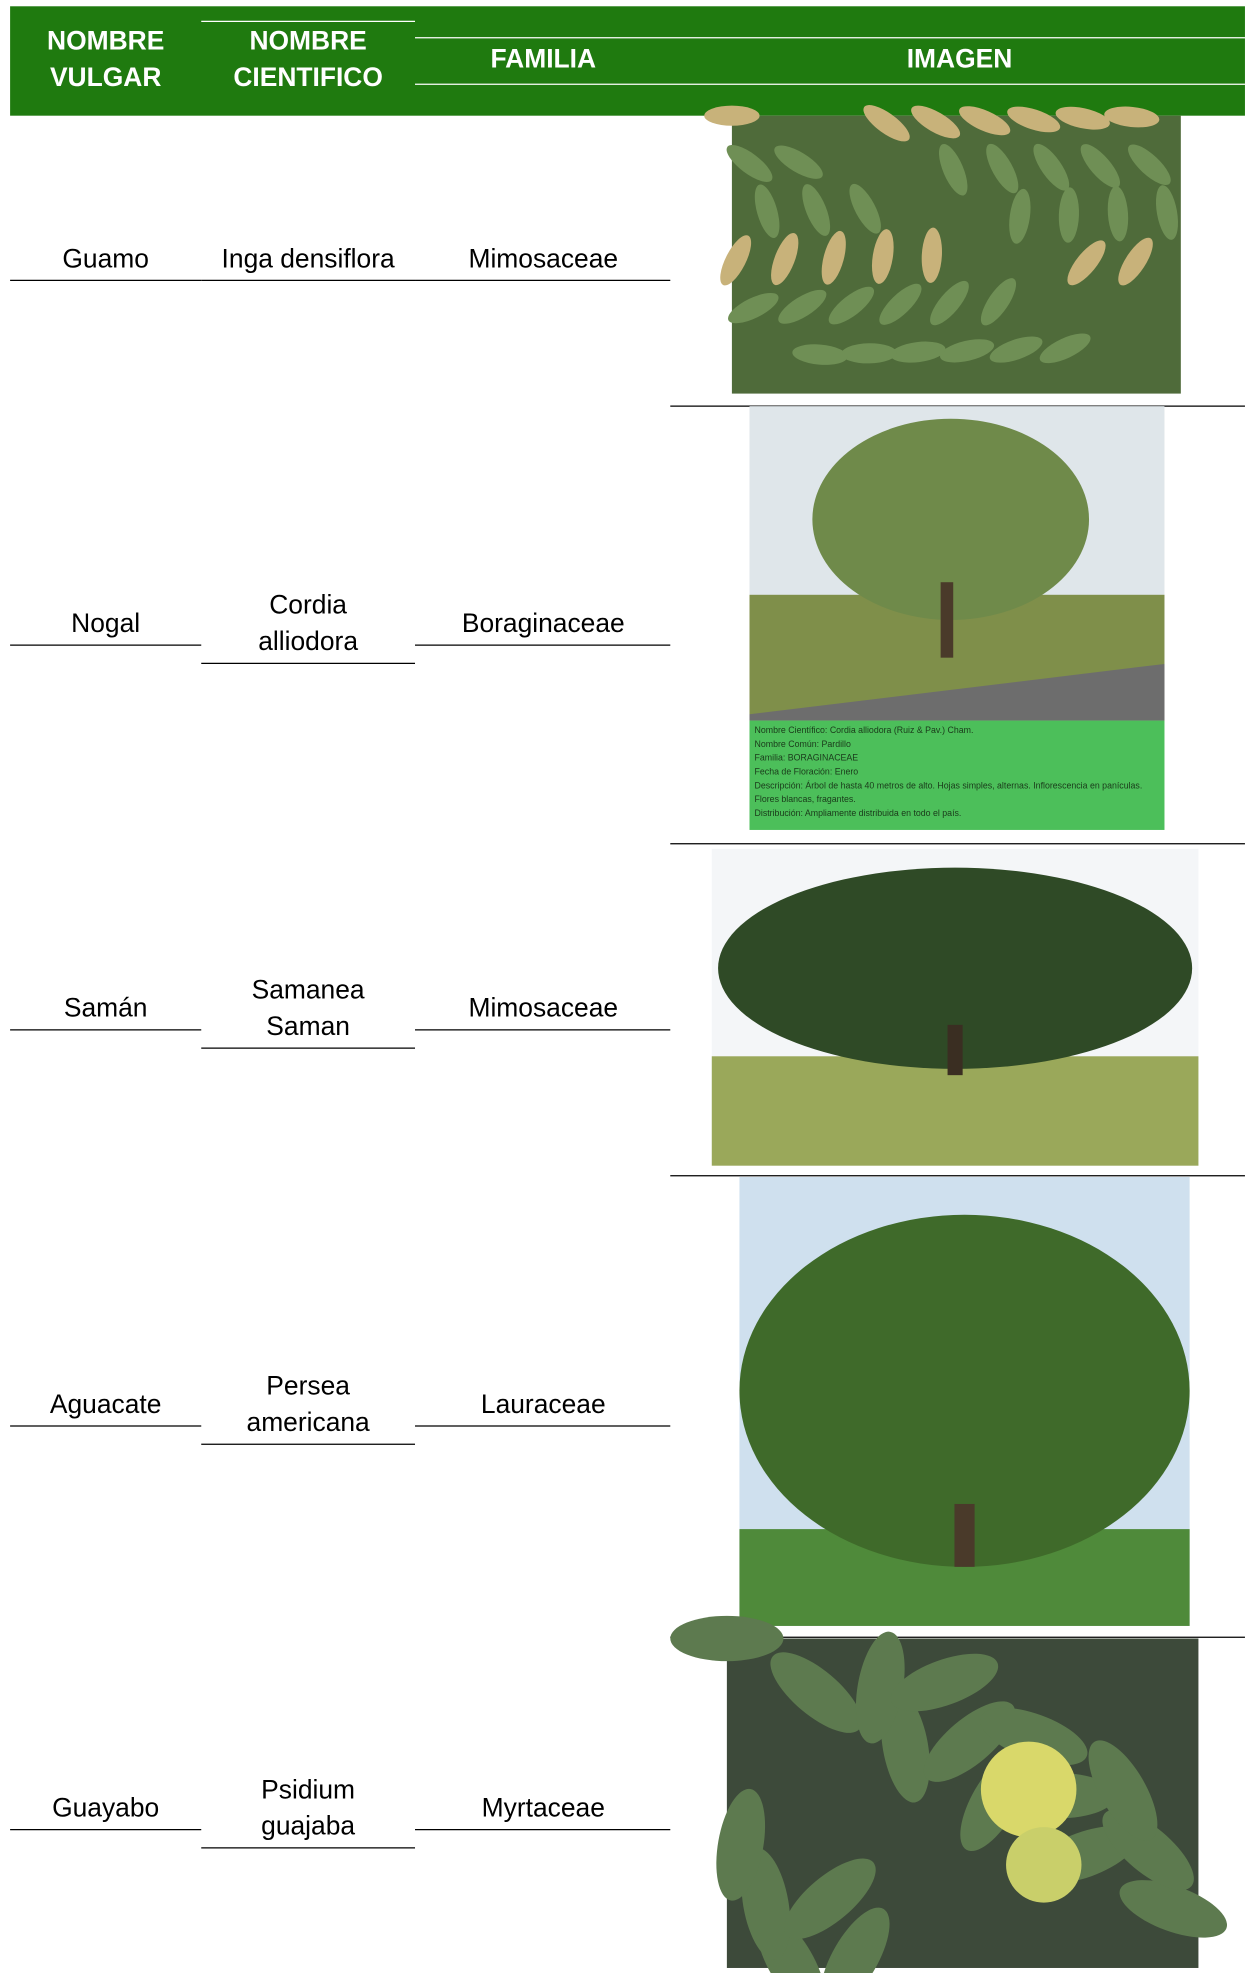 This screenshot has height=1973, width=1245. I want to click on header-label: IMAGEN, so click(960, 58).